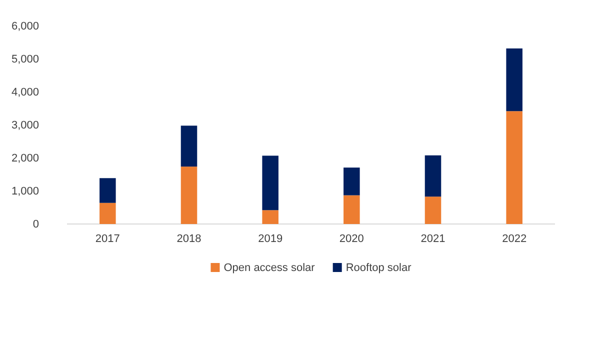 The height and width of the screenshot is (339, 600). I want to click on y-tick-label: 1,000, so click(25, 192).